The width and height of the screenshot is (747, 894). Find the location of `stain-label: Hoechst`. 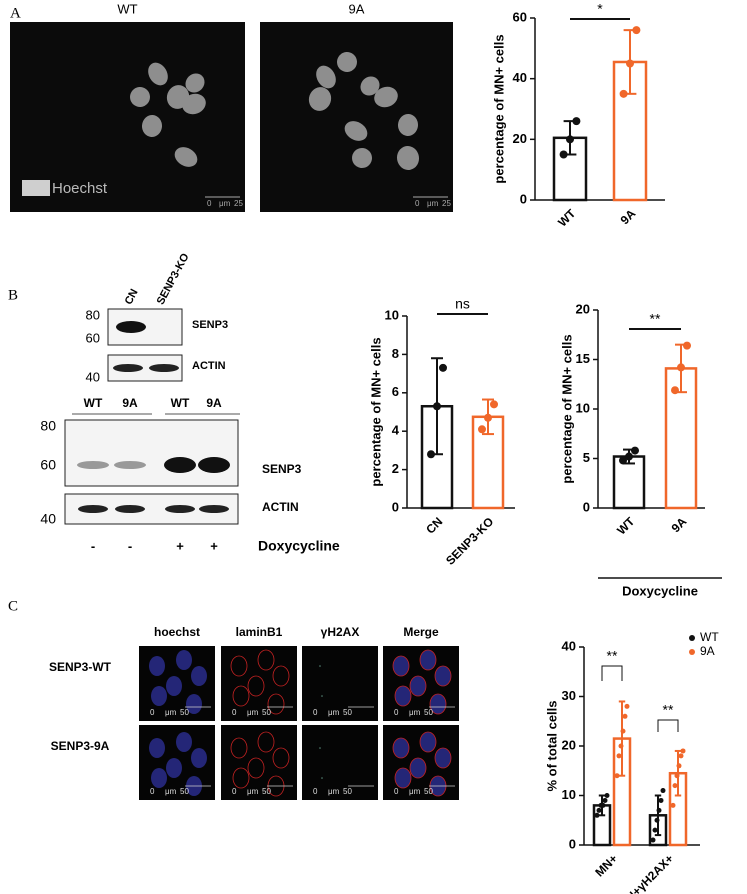

stain-label: Hoechst is located at coordinates (80, 188).